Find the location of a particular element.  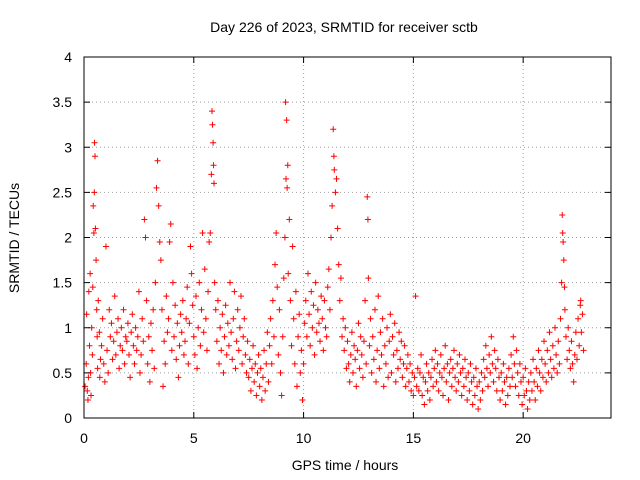

x-tick-label: 15 is located at coordinates (414, 438).